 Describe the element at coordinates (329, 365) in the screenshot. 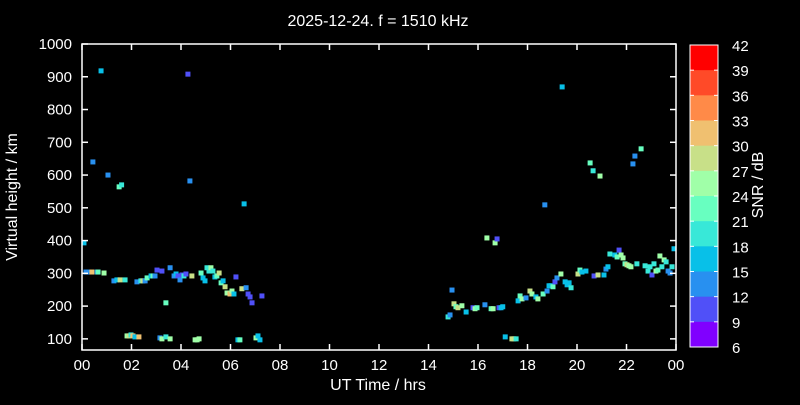

I see `x-tick-label: 10` at that location.